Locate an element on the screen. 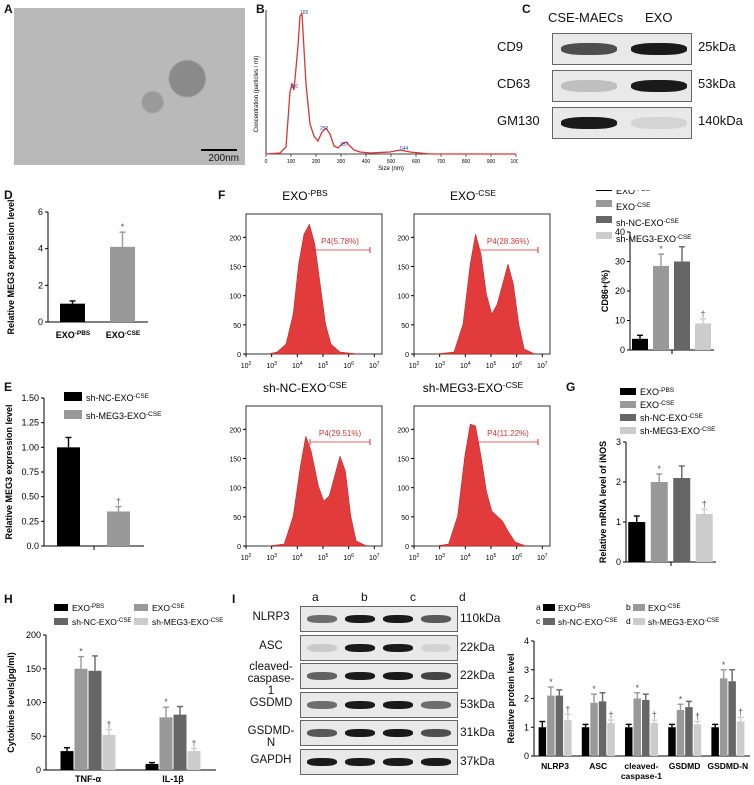 The height and width of the screenshot is (785, 754). y-tick-label: 0.0 is located at coordinates (32, 546).